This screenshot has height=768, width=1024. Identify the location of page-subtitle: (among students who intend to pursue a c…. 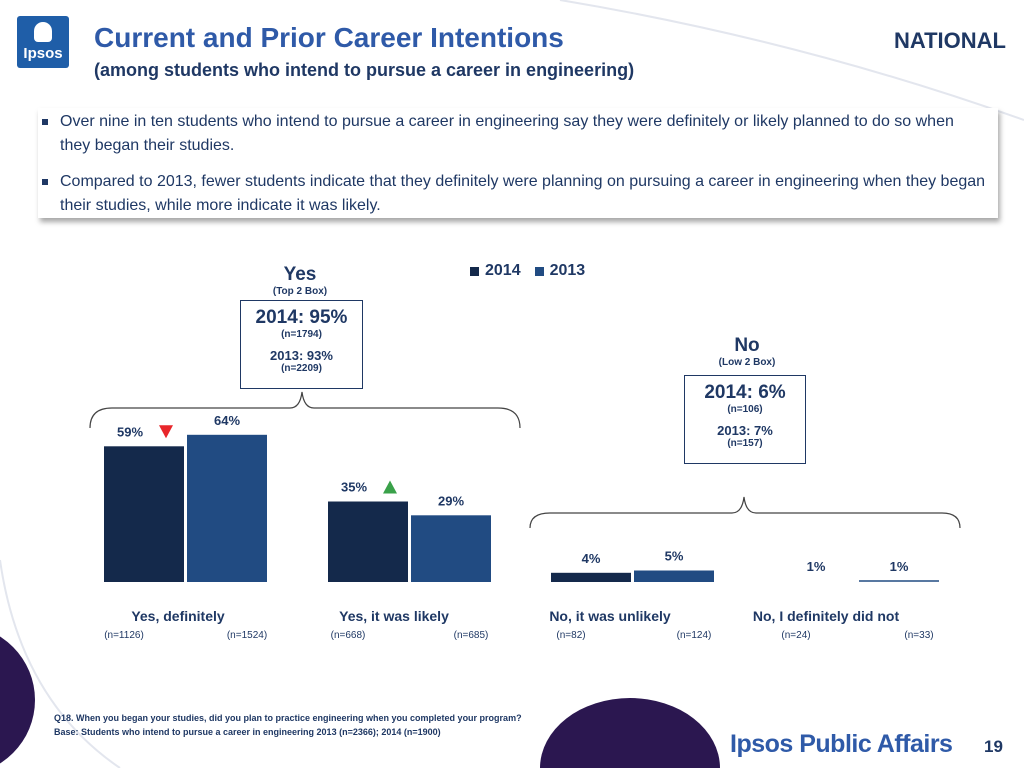
(364, 70).